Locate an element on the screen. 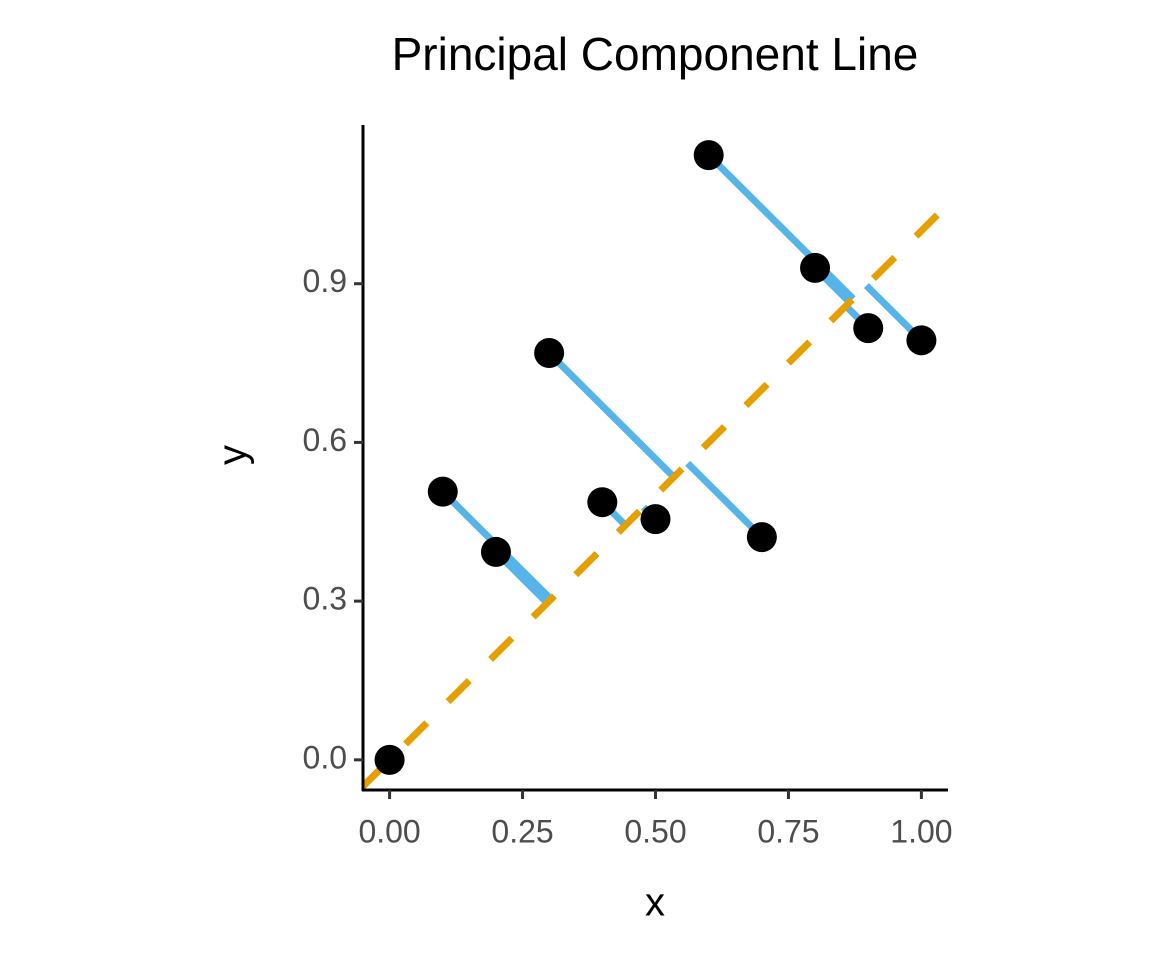 The width and height of the screenshot is (1152, 960). x-tick-label: 0.50 is located at coordinates (655, 831).